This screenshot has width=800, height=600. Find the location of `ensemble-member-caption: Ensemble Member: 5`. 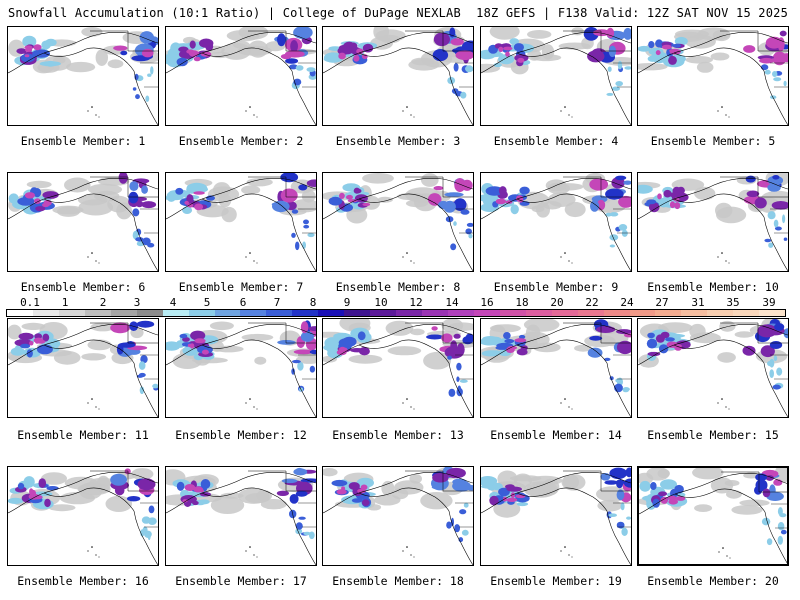

ensemble-member-caption: Ensemble Member: 5 is located at coordinates (713, 141).